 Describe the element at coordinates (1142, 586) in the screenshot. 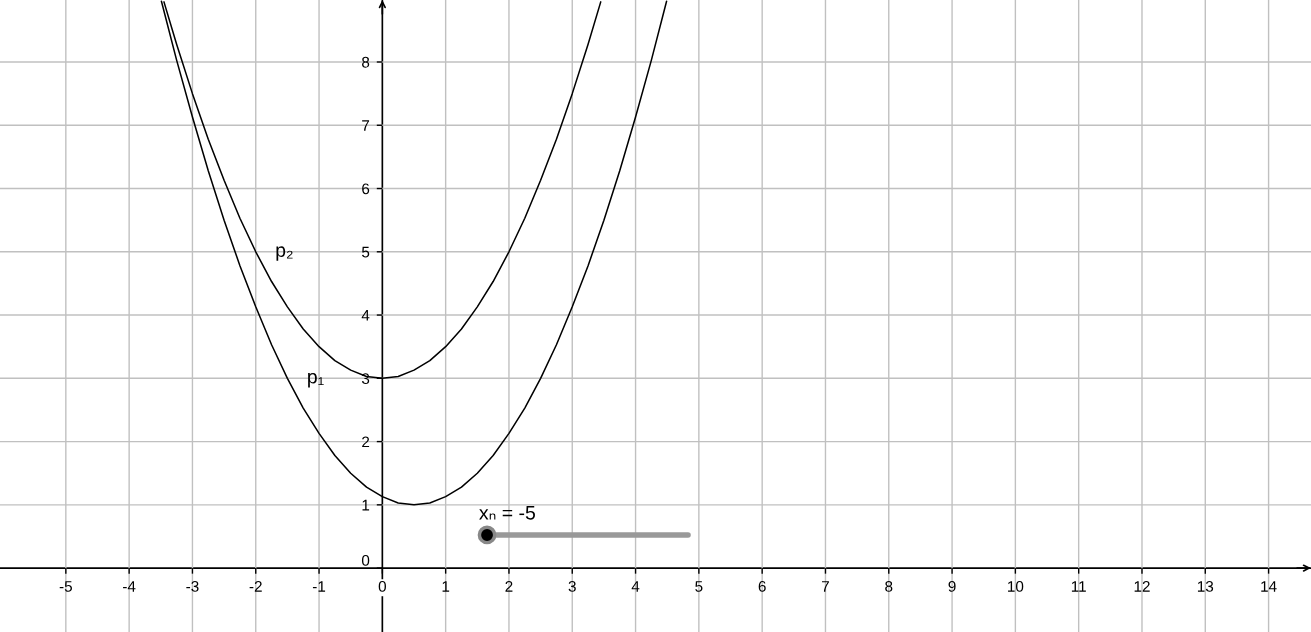

I see `x-tick-label: 12` at that location.